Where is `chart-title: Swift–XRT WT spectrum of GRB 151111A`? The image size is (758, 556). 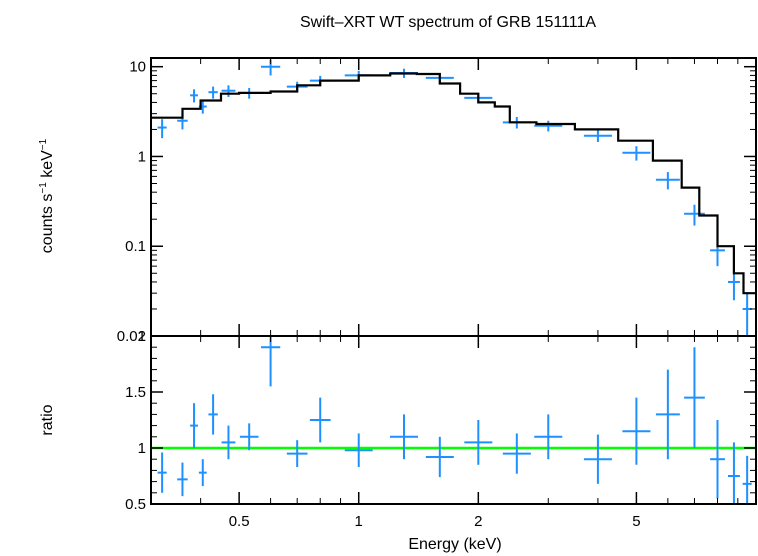
chart-title: Swift–XRT WT spectrum of GRB 151111A is located at coordinates (448, 22).